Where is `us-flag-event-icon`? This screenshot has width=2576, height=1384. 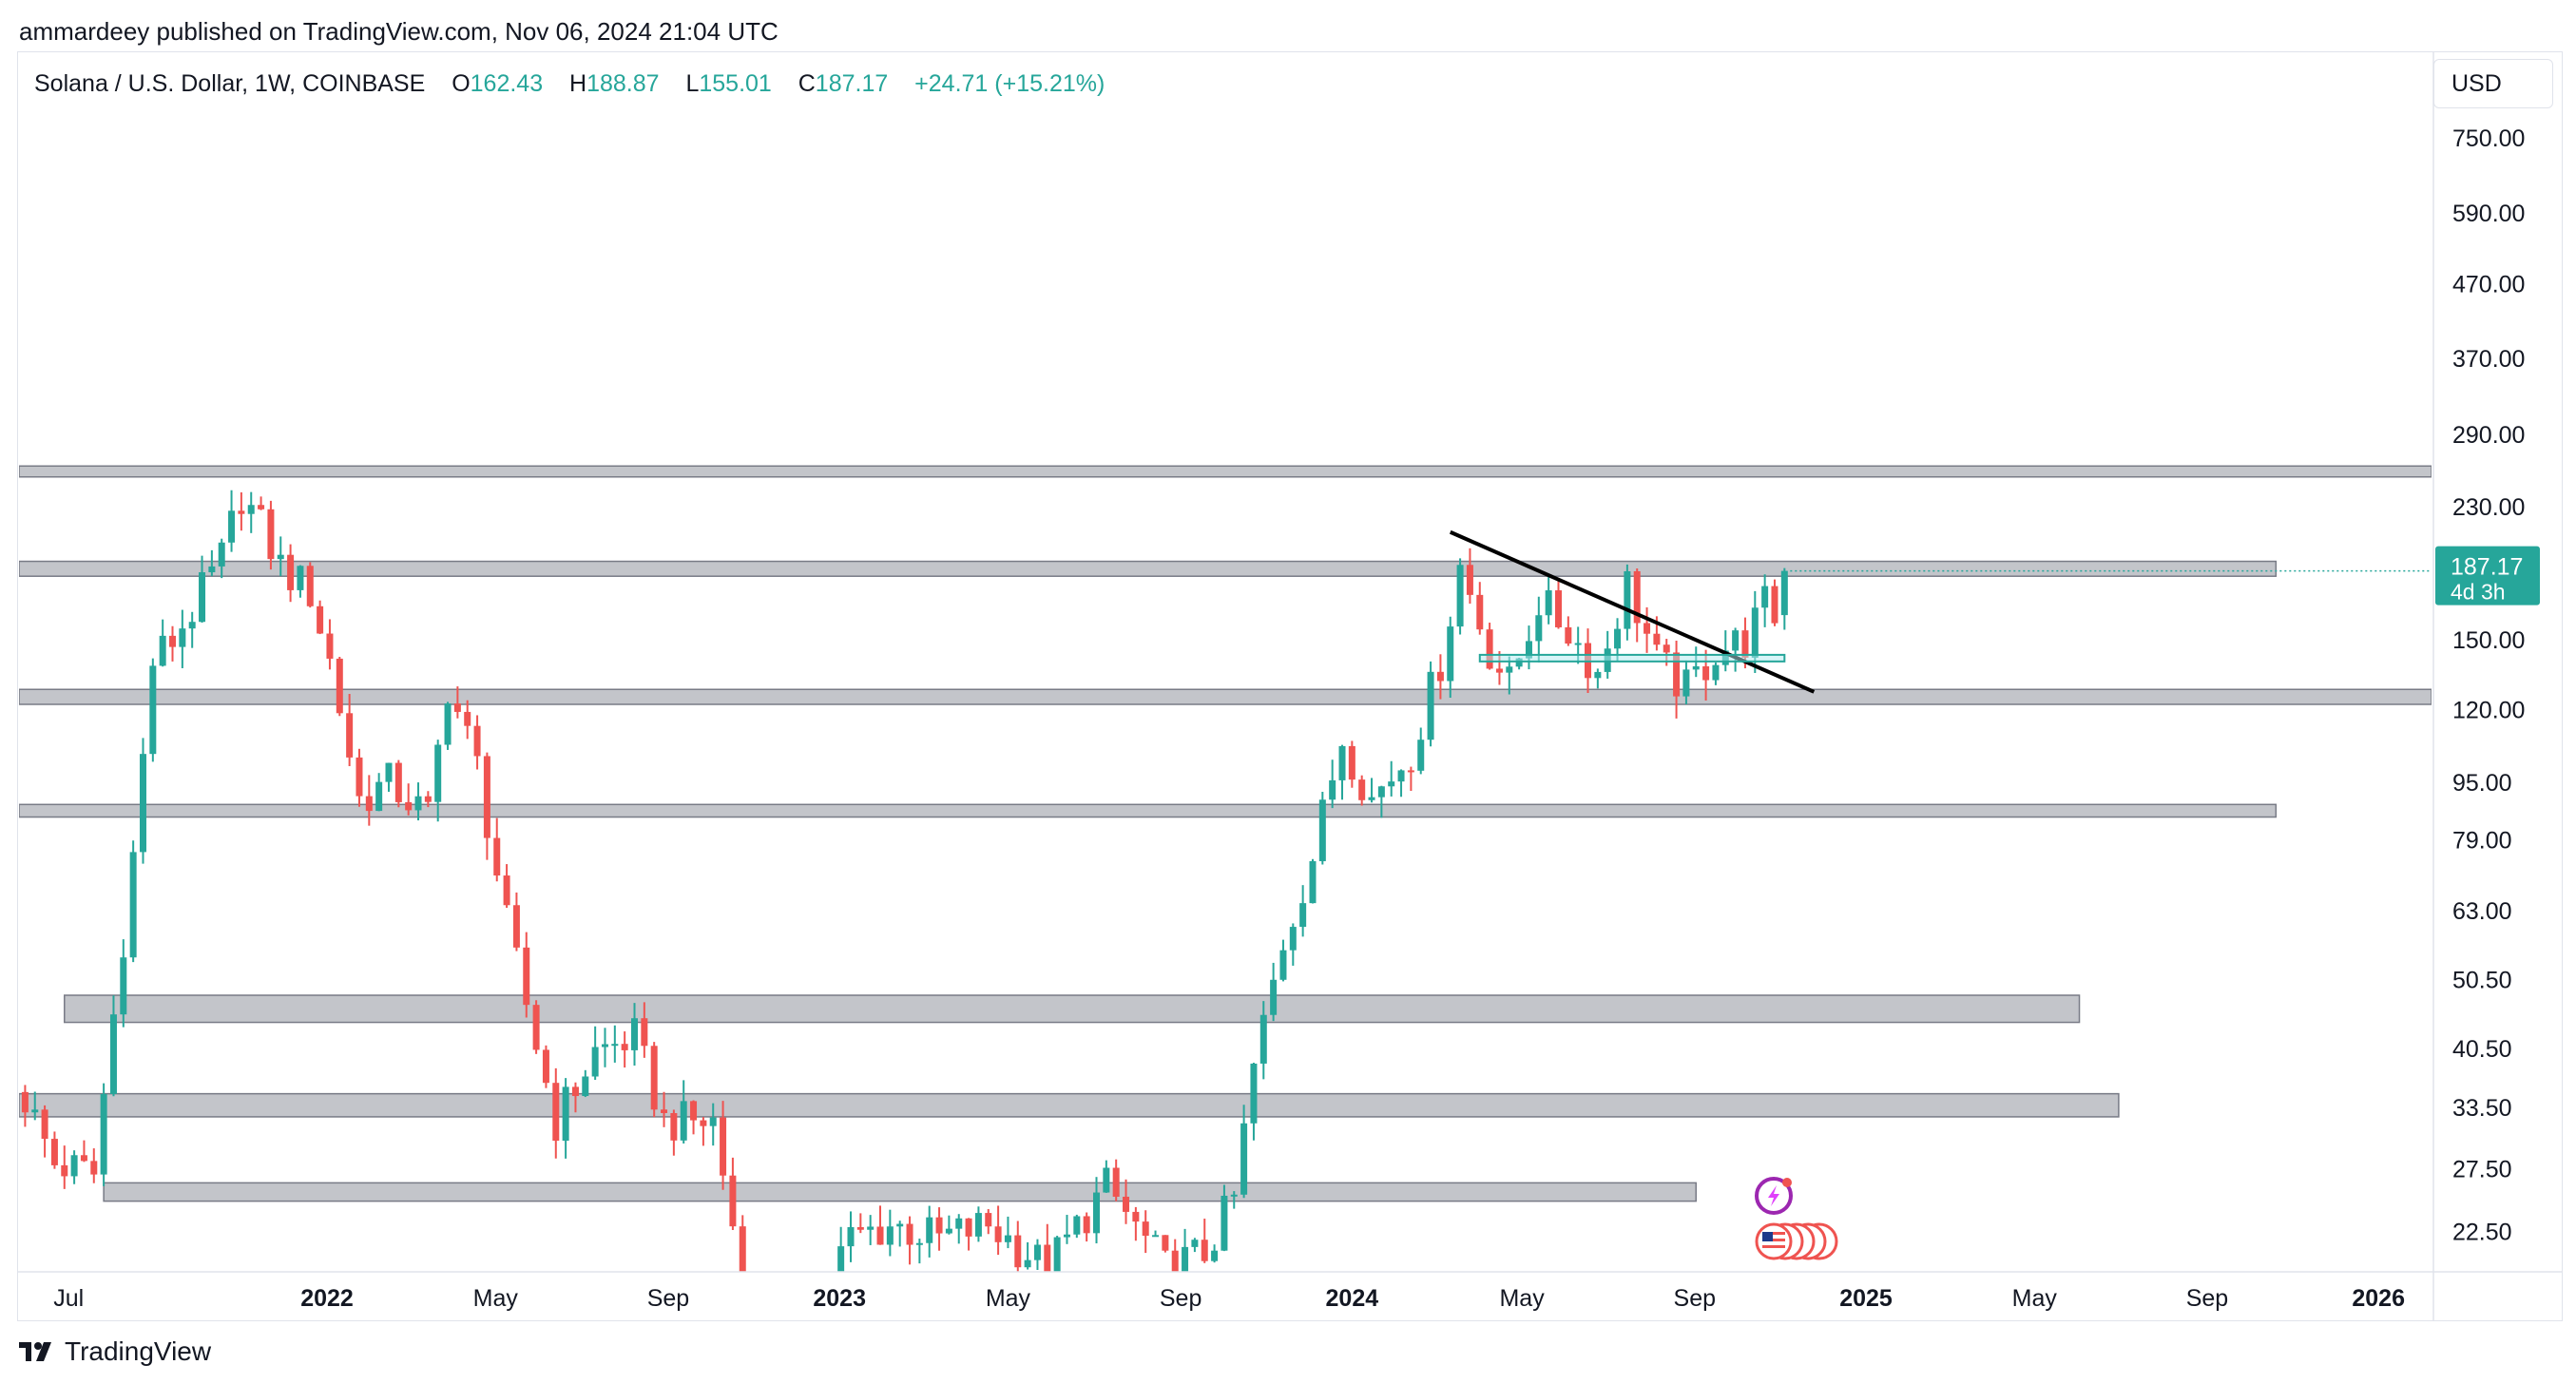
us-flag-event-icon is located at coordinates (1797, 1241).